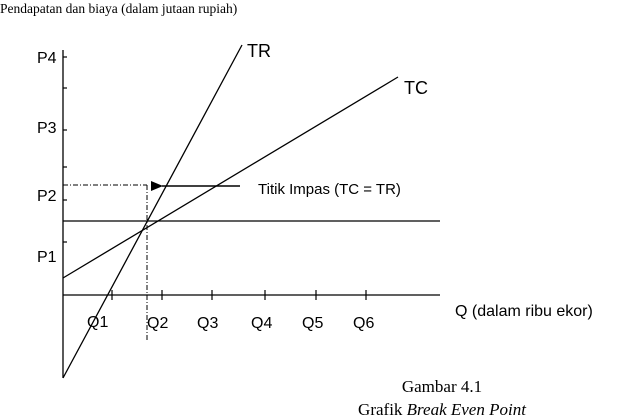 The image size is (618, 419). I want to click on x-tick-label-q5: Q5, so click(312, 323).